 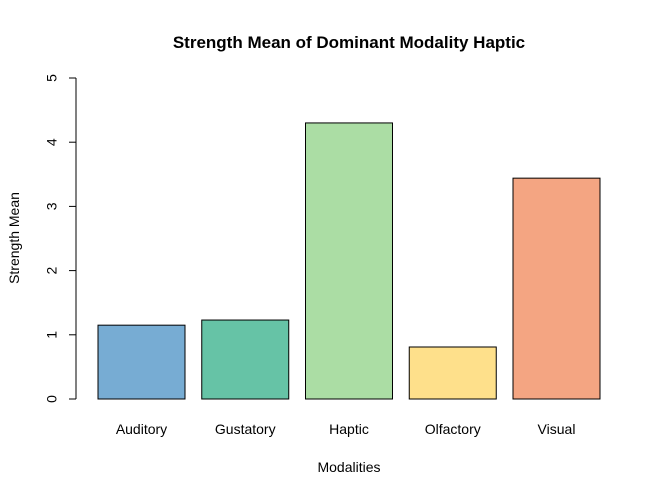 What do you see at coordinates (52, 270) in the screenshot?
I see `y-tick-label-2: 2` at bounding box center [52, 270].